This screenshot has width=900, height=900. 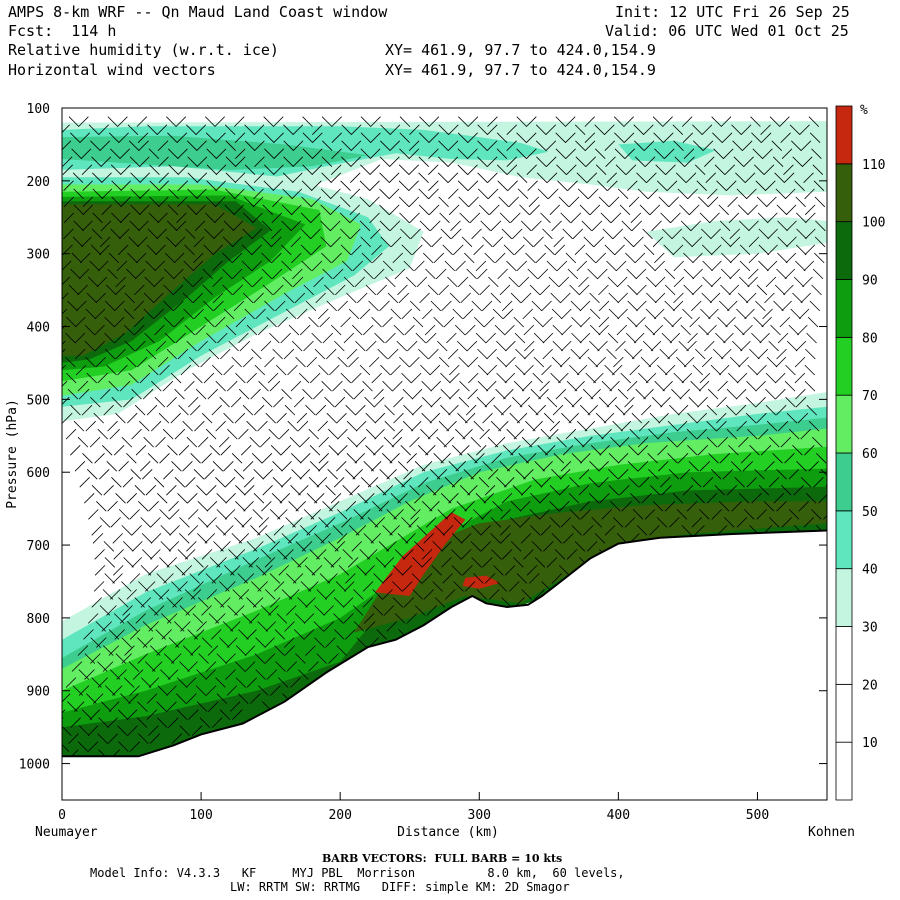 I want to click on x-tick-label: 500, so click(x=757, y=815).